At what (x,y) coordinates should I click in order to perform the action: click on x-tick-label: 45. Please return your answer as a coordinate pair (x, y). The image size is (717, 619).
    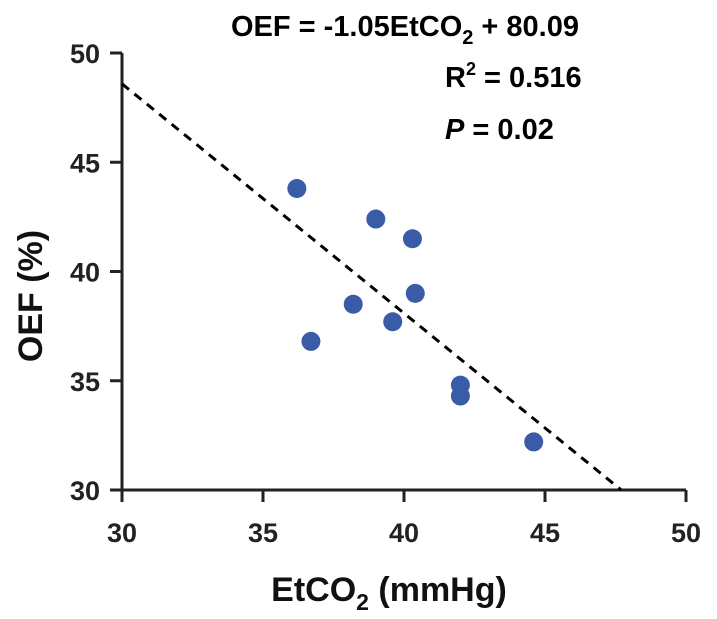
    Looking at the image, I should click on (545, 533).